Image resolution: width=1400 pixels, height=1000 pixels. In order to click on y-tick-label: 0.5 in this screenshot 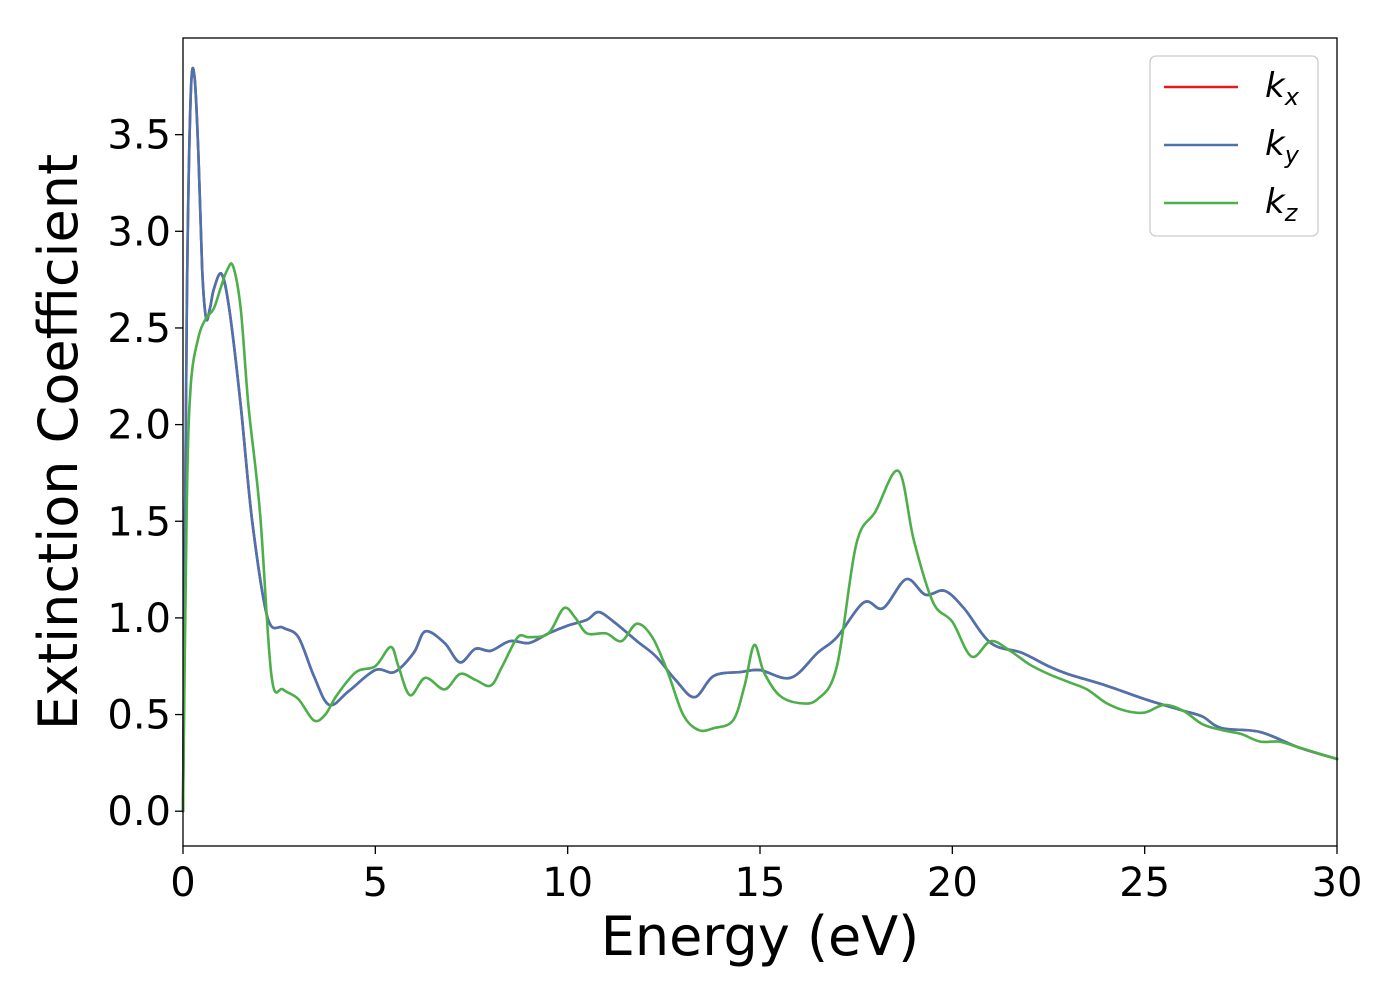, I will do `click(139, 716)`.